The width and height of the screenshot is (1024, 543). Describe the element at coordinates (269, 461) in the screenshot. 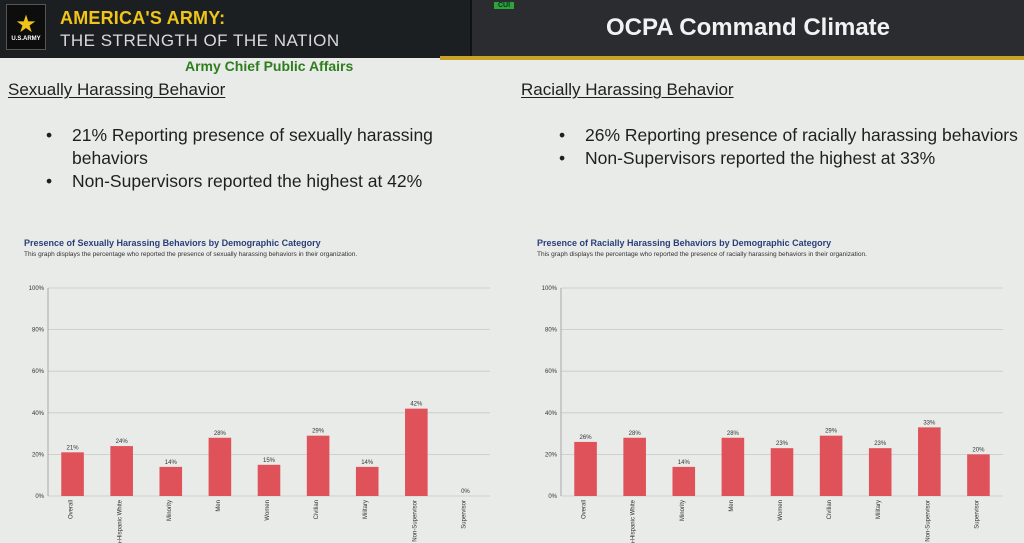

I see `data-label: 15%` at that location.